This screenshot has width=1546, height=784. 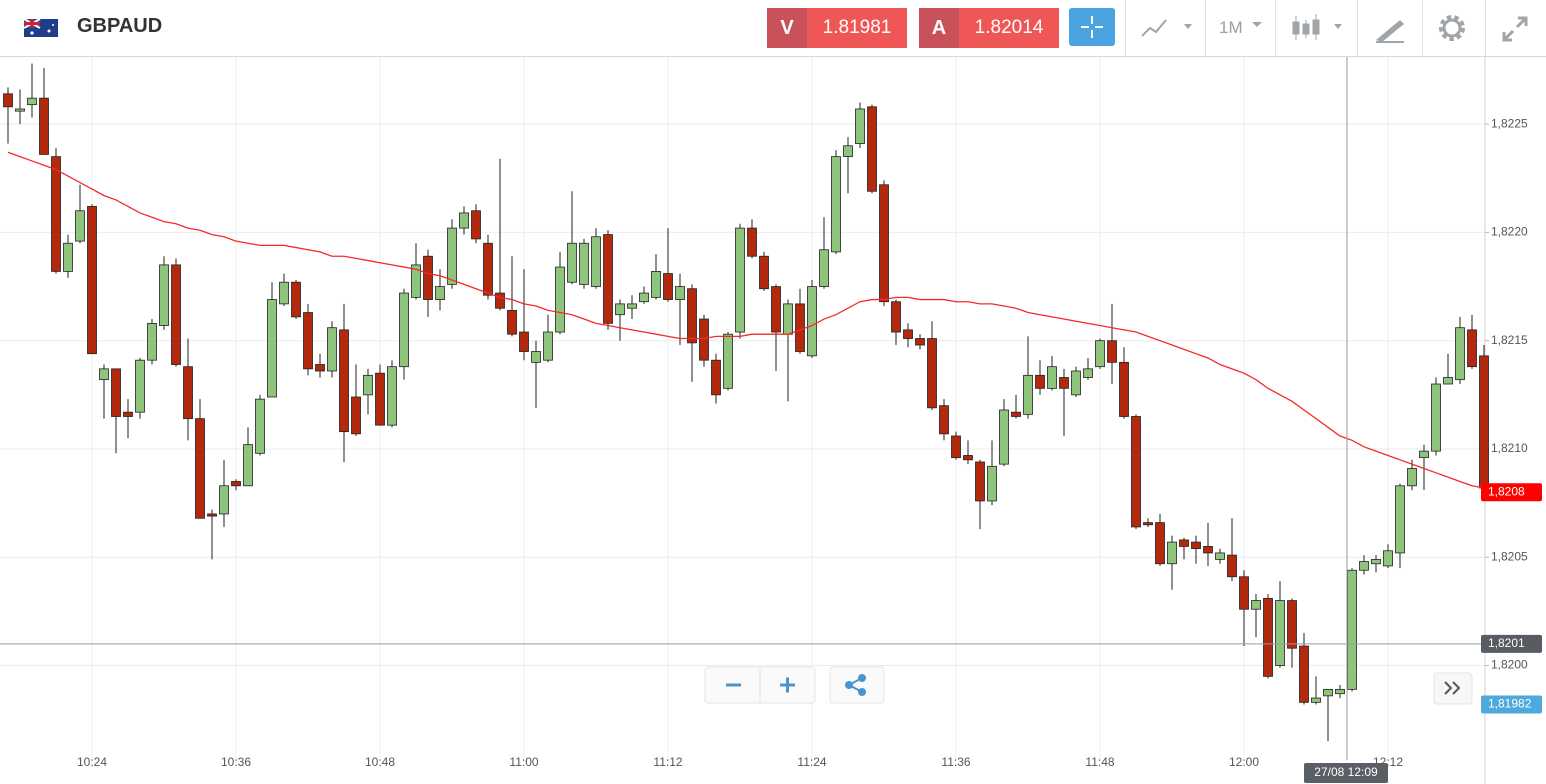 I want to click on crosshair-time-badge, so click(x=1346, y=773).